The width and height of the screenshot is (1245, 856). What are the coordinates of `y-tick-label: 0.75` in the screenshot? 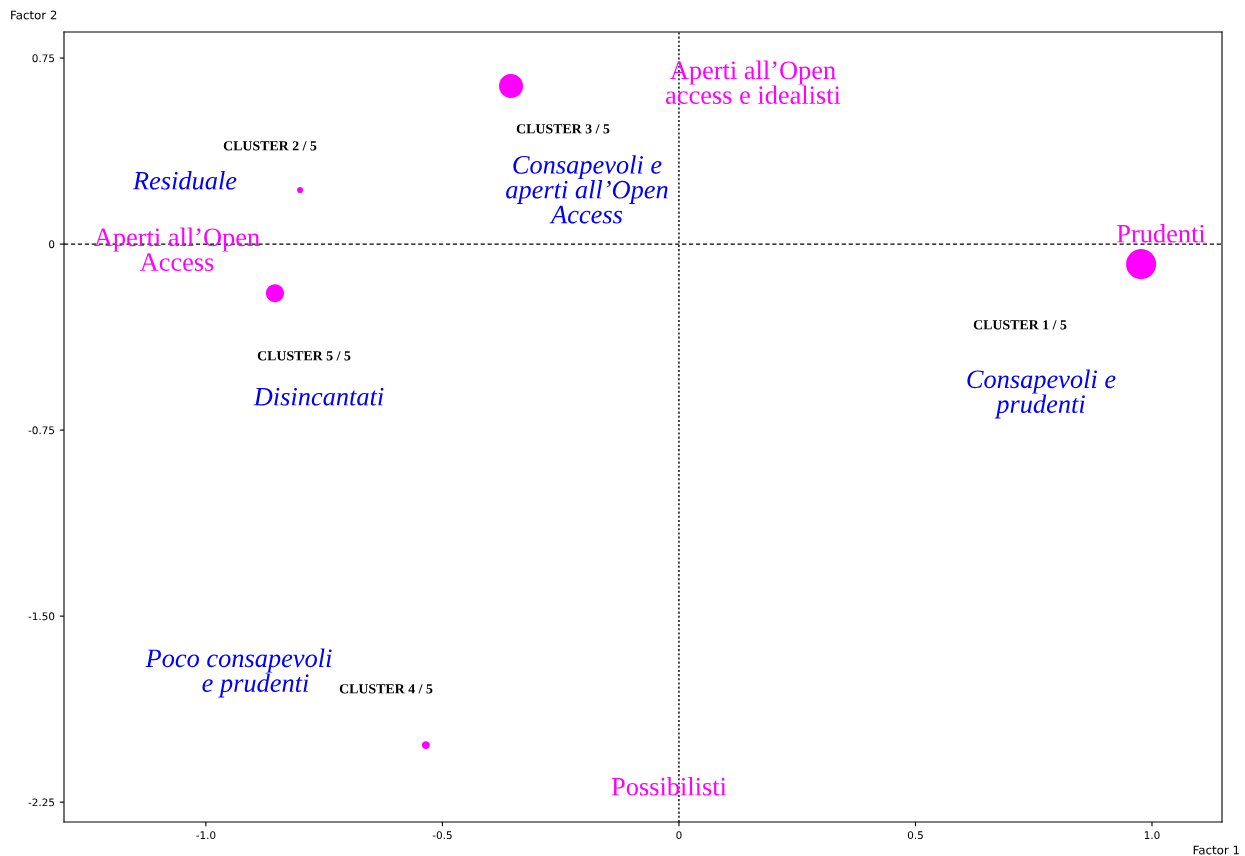 It's located at (43, 58).